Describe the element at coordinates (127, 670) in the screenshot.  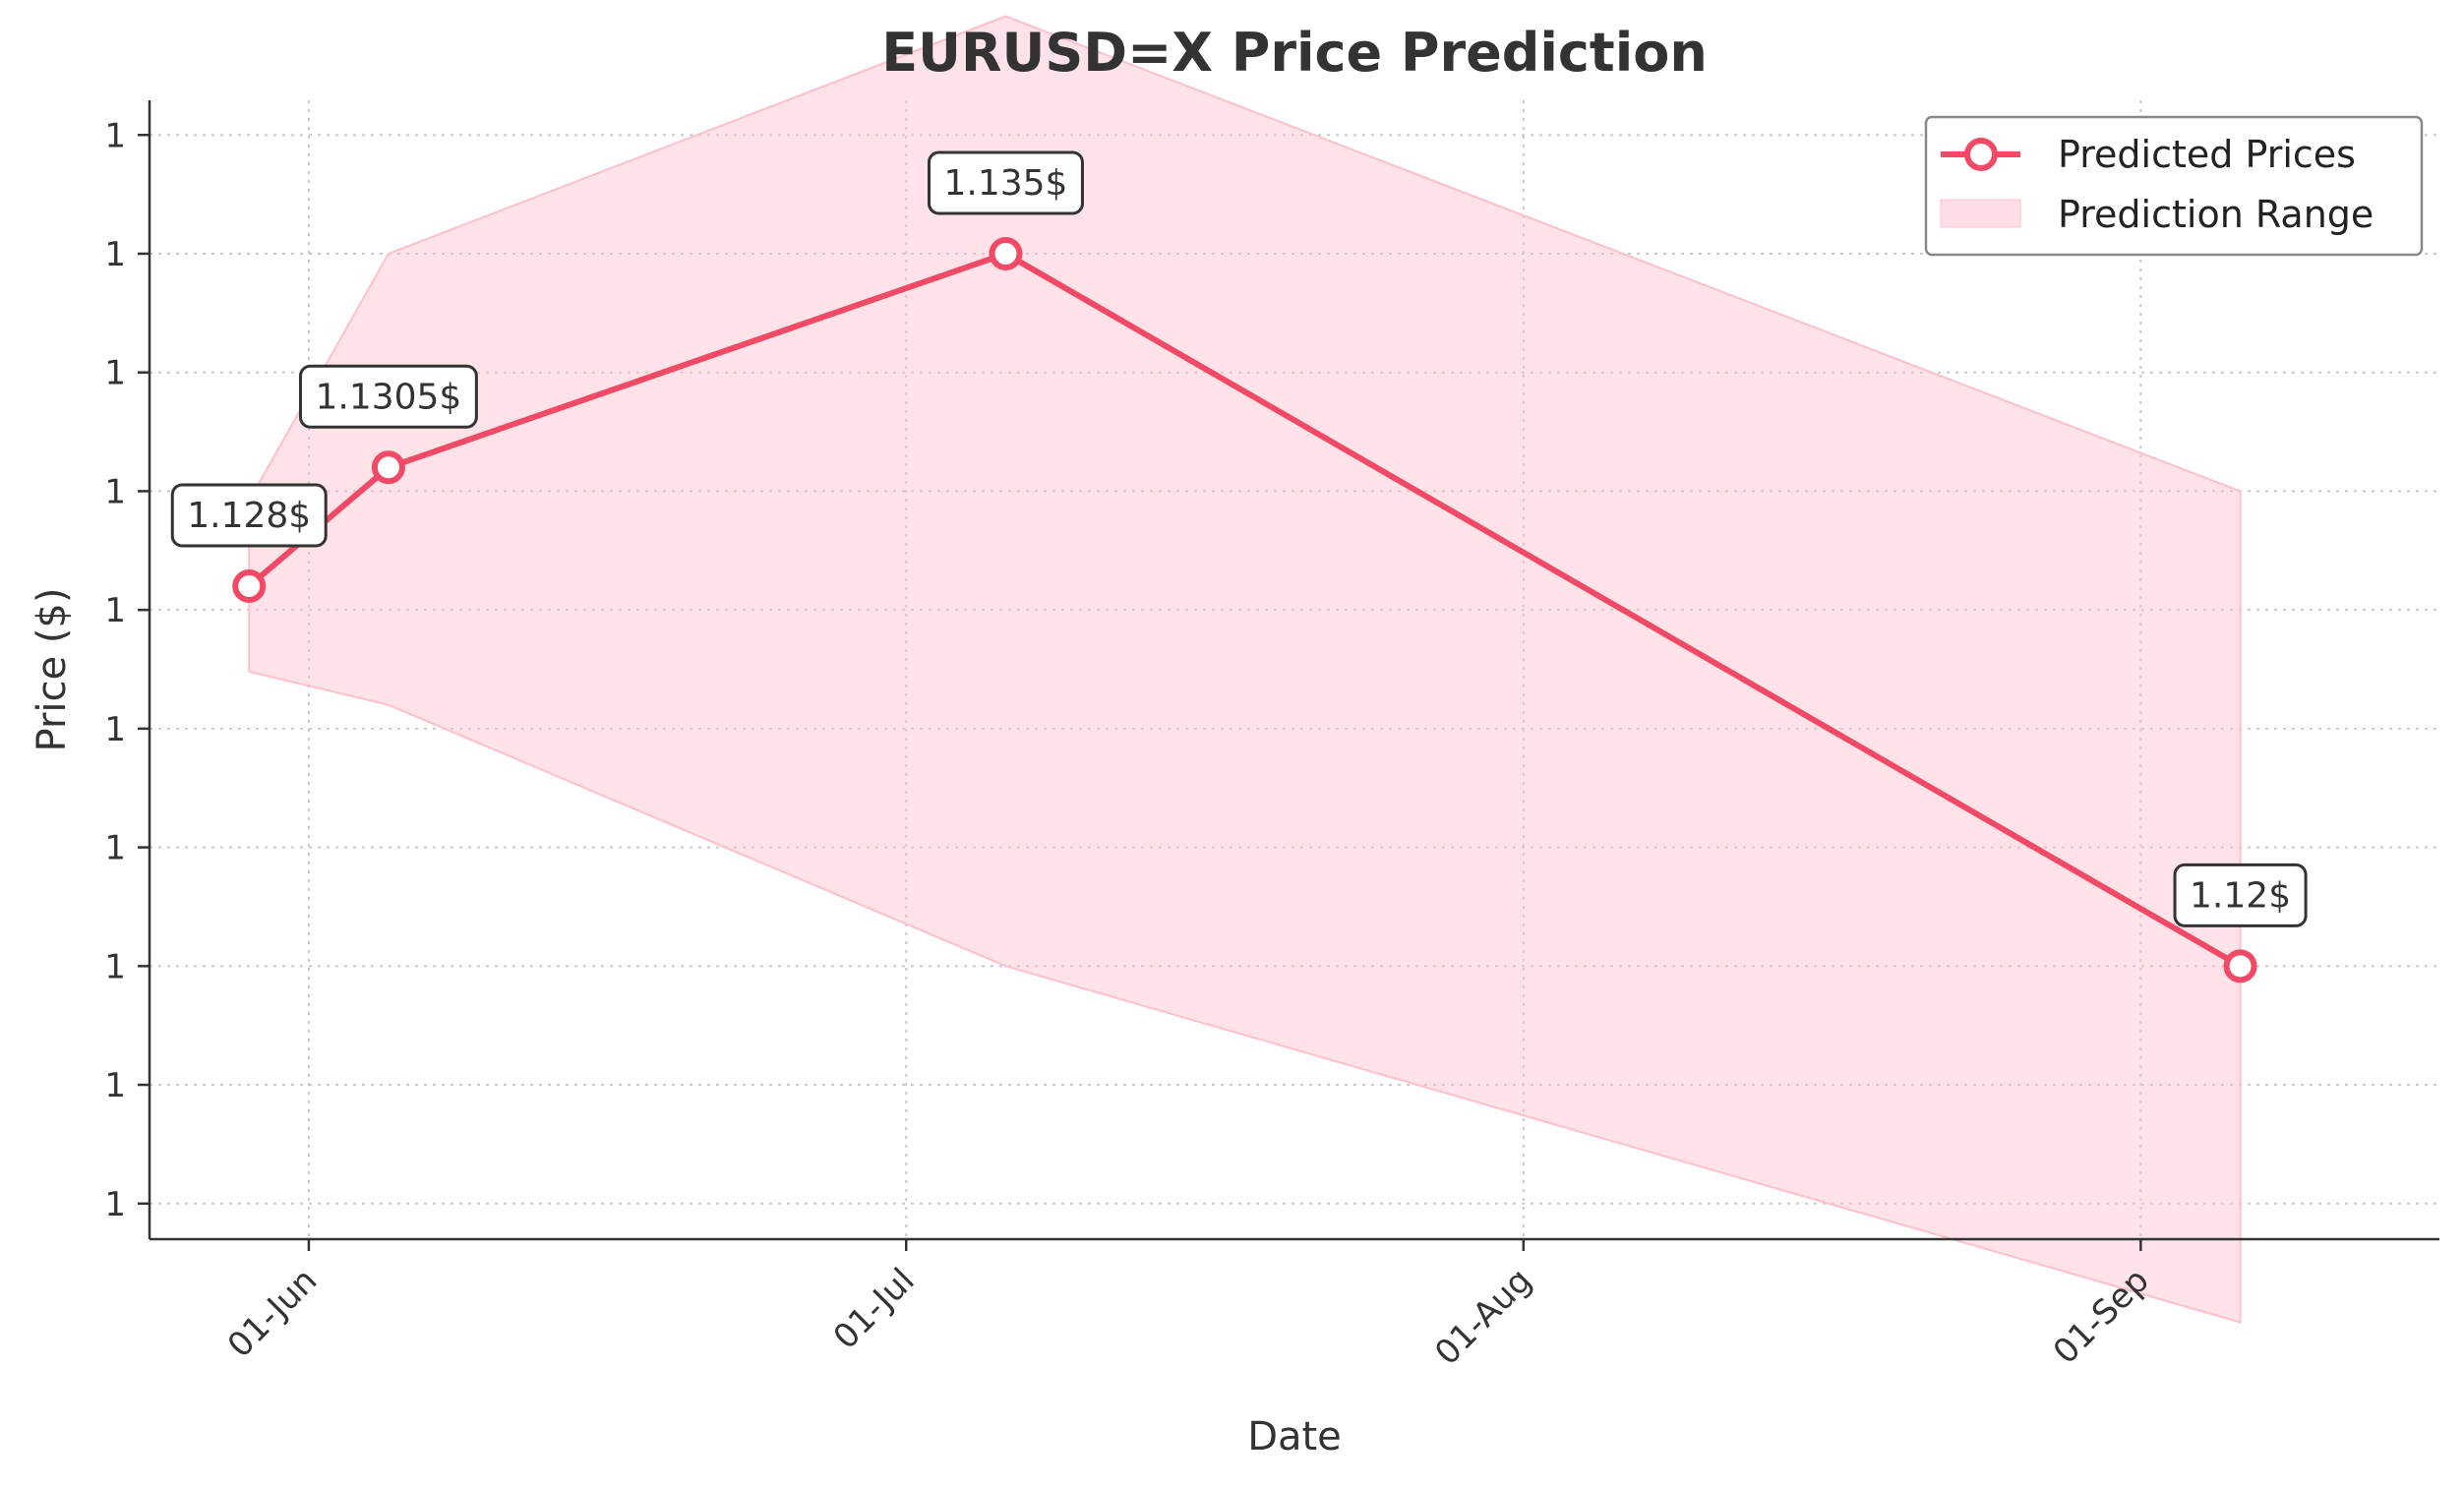
I see `y-ticks: 1 1 1 1 1 1 1 1 1 1` at that location.